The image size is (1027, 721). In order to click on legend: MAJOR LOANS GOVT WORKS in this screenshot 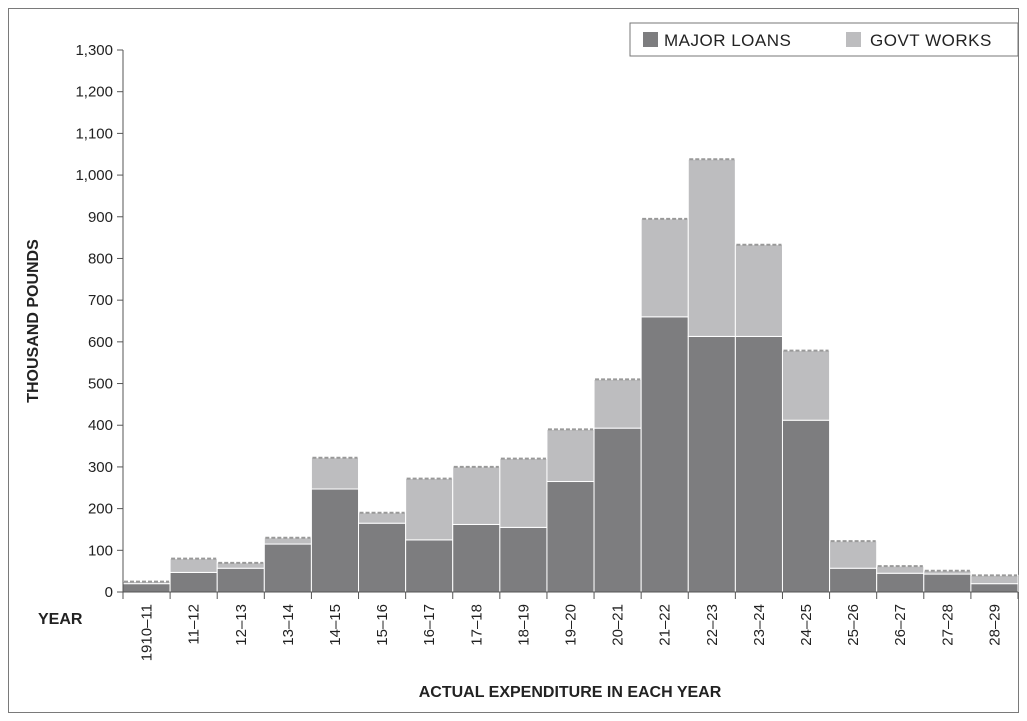, I will do `click(824, 39)`.